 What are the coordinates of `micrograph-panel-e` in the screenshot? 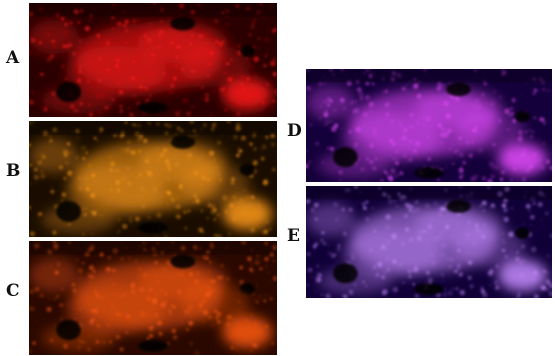 It's located at (429, 242).